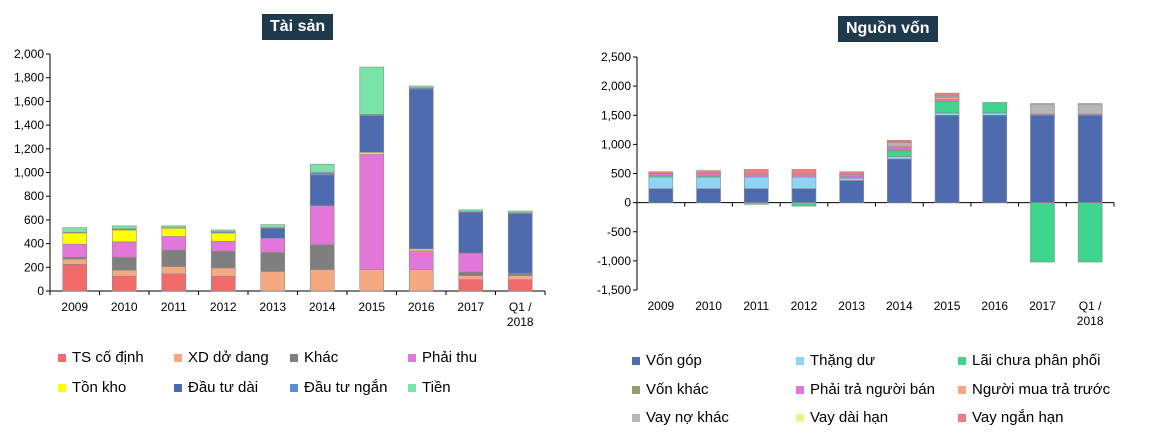 The image size is (1153, 441). Describe the element at coordinates (708, 175) in the screenshot. I see `capital-bar-2010-s4` at that location.